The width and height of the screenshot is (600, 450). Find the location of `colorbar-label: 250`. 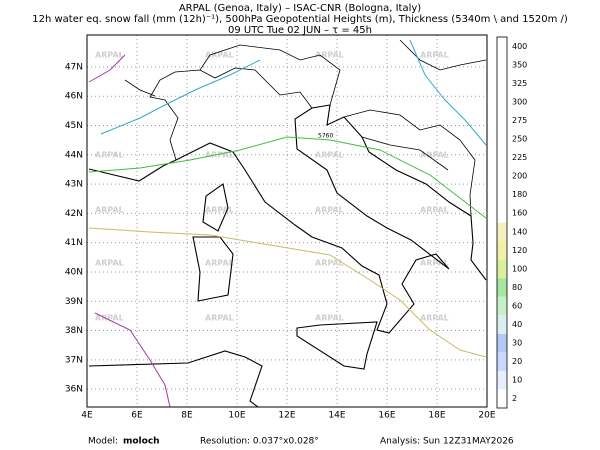

colorbar-label: 250 is located at coordinates (519, 139).